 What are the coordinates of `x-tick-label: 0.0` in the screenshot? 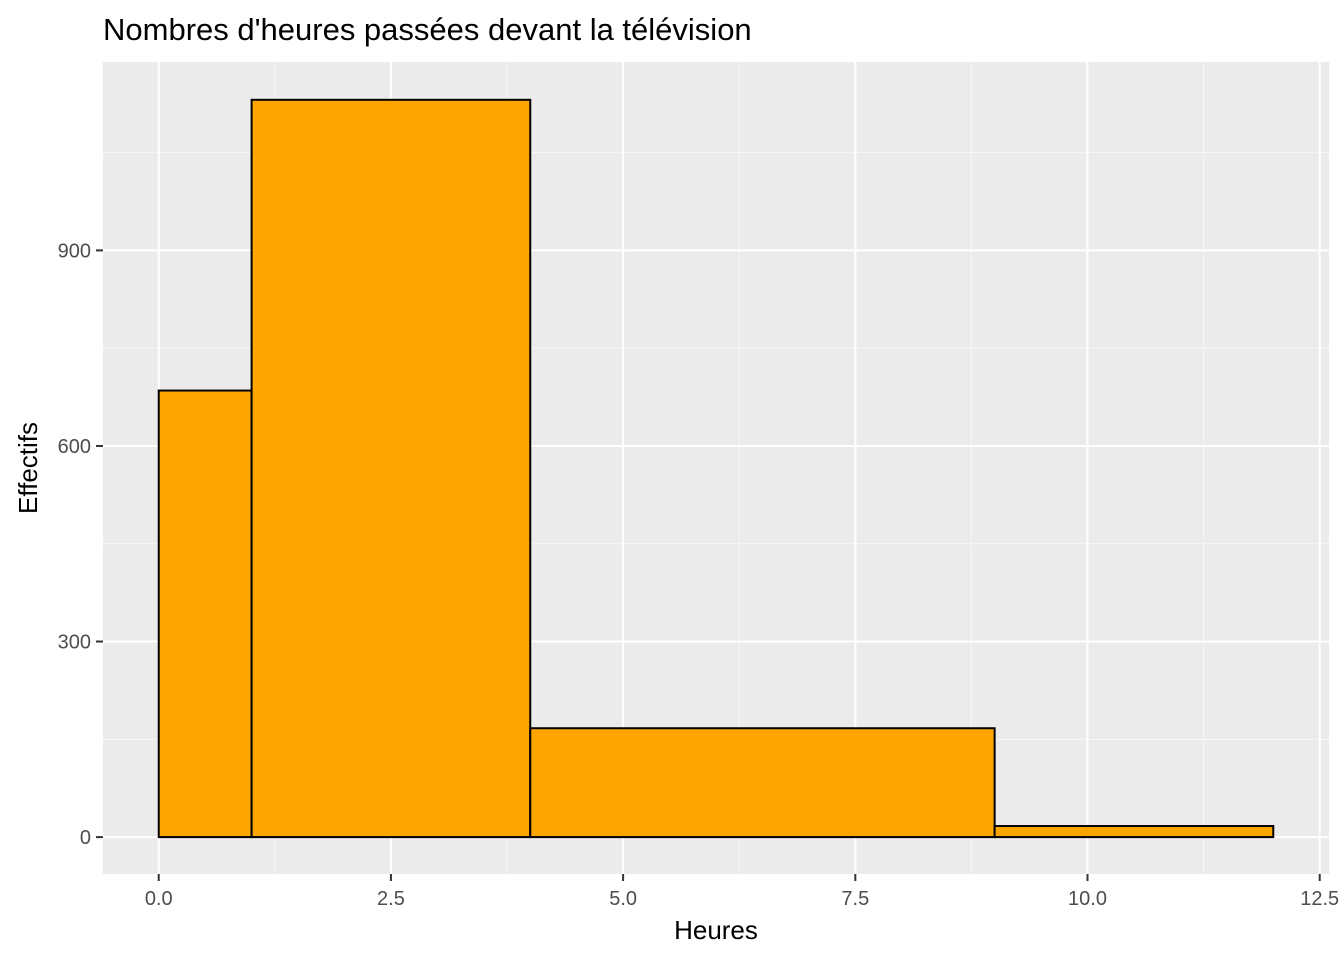 It's located at (159, 899).